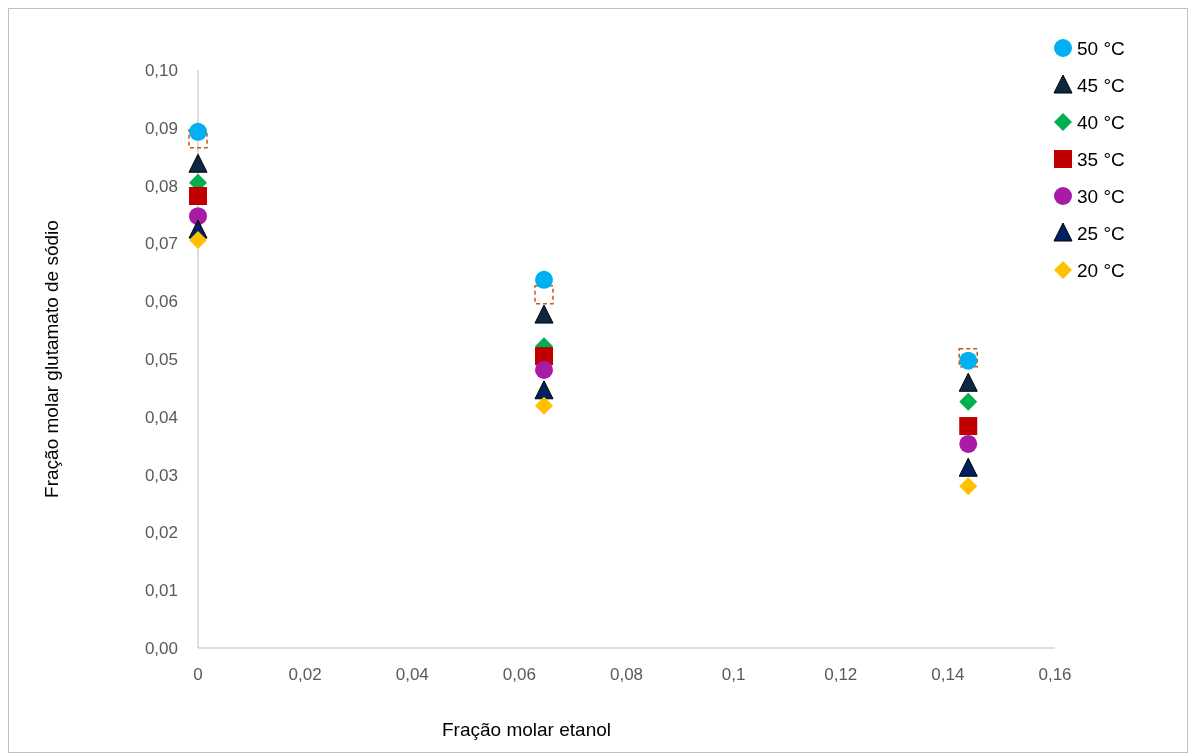  What do you see at coordinates (1101, 48) in the screenshot?
I see `legend-label: 50 °C` at bounding box center [1101, 48].